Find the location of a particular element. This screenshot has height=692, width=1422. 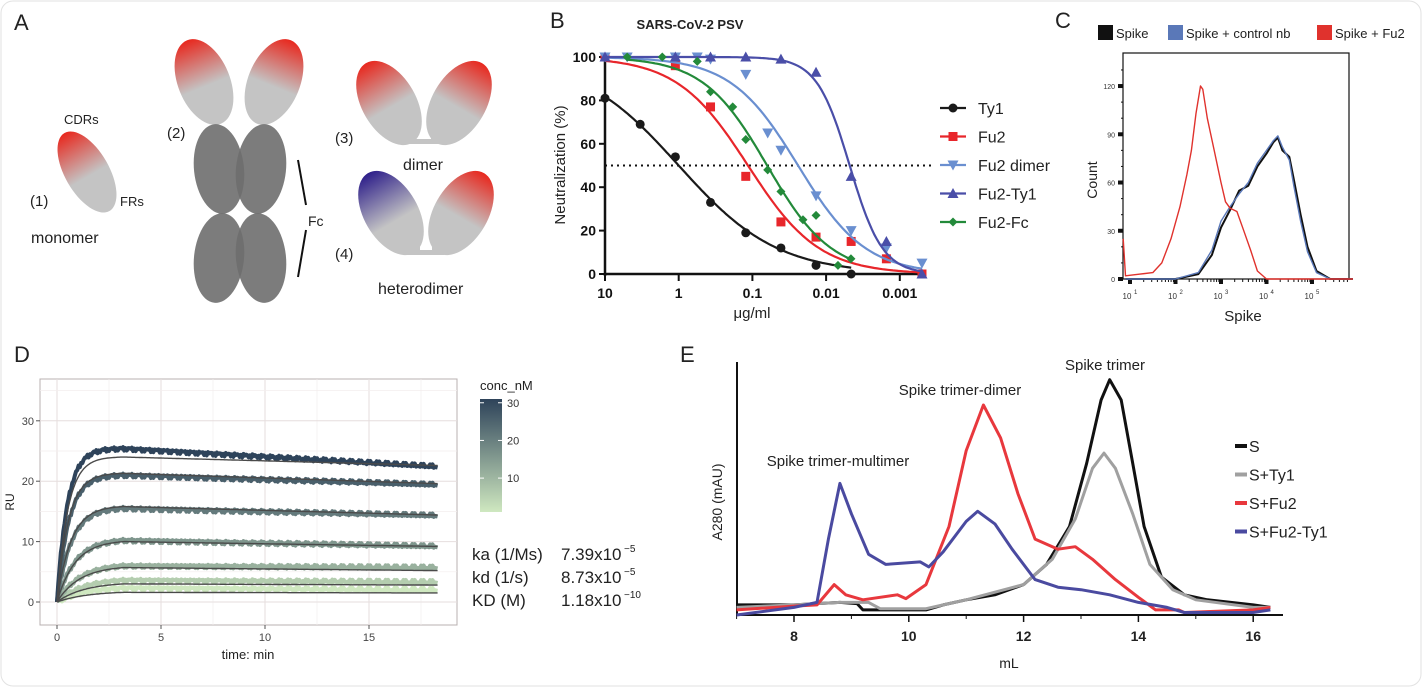

x-tick-label: 8 is located at coordinates (794, 636).